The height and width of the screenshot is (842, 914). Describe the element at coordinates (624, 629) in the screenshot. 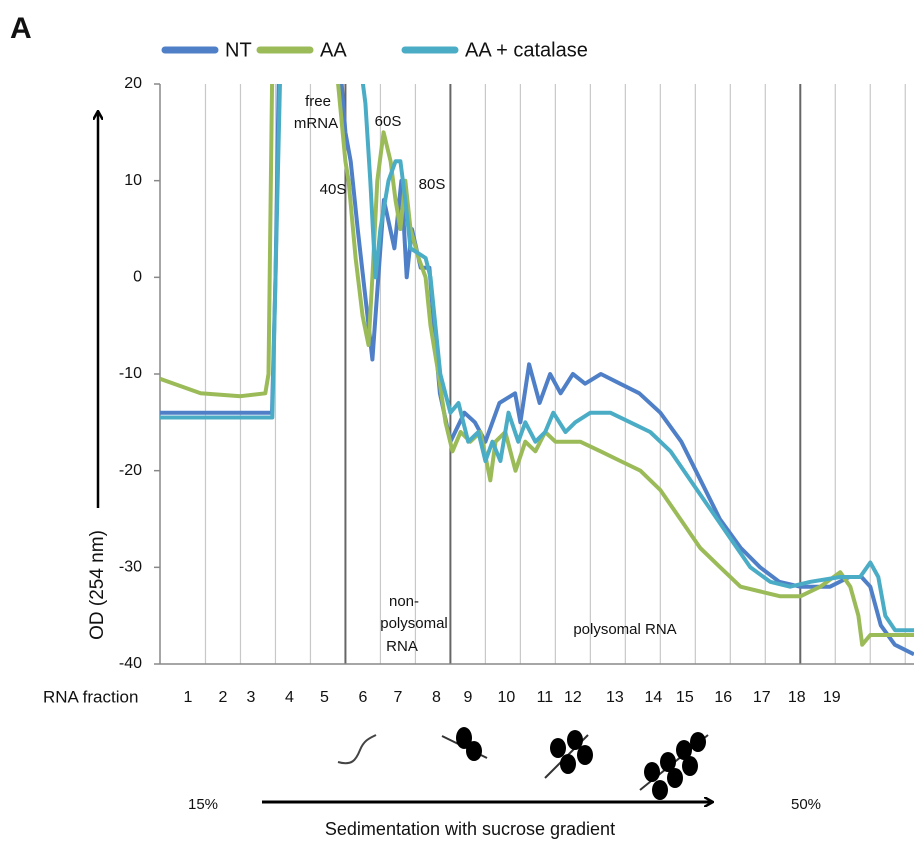

I see `annotation: polysomal RNA` at that location.